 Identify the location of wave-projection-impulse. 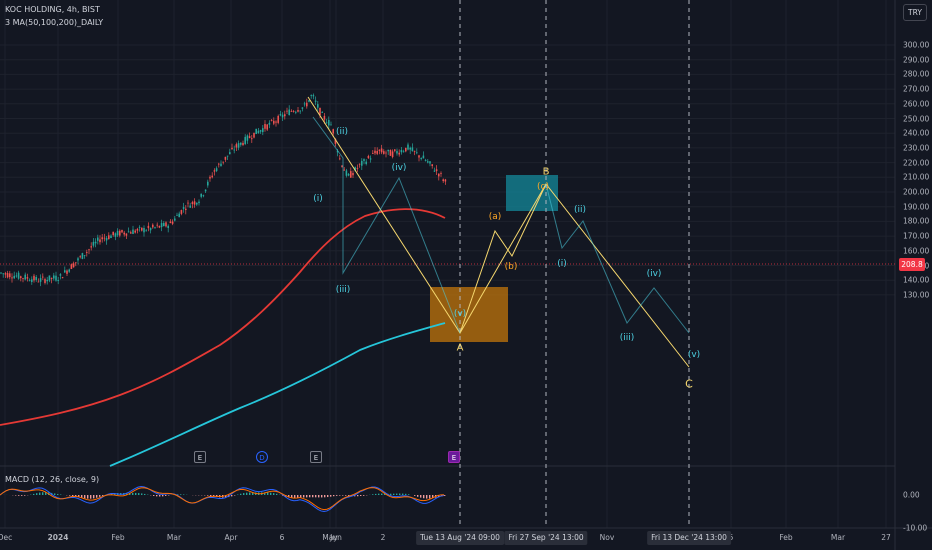
(617, 258).